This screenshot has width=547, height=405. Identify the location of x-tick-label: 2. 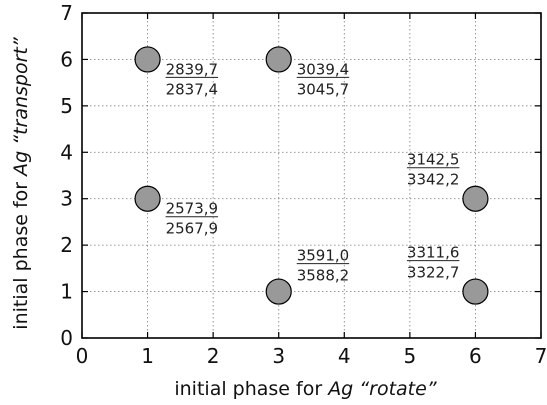
(213, 356).